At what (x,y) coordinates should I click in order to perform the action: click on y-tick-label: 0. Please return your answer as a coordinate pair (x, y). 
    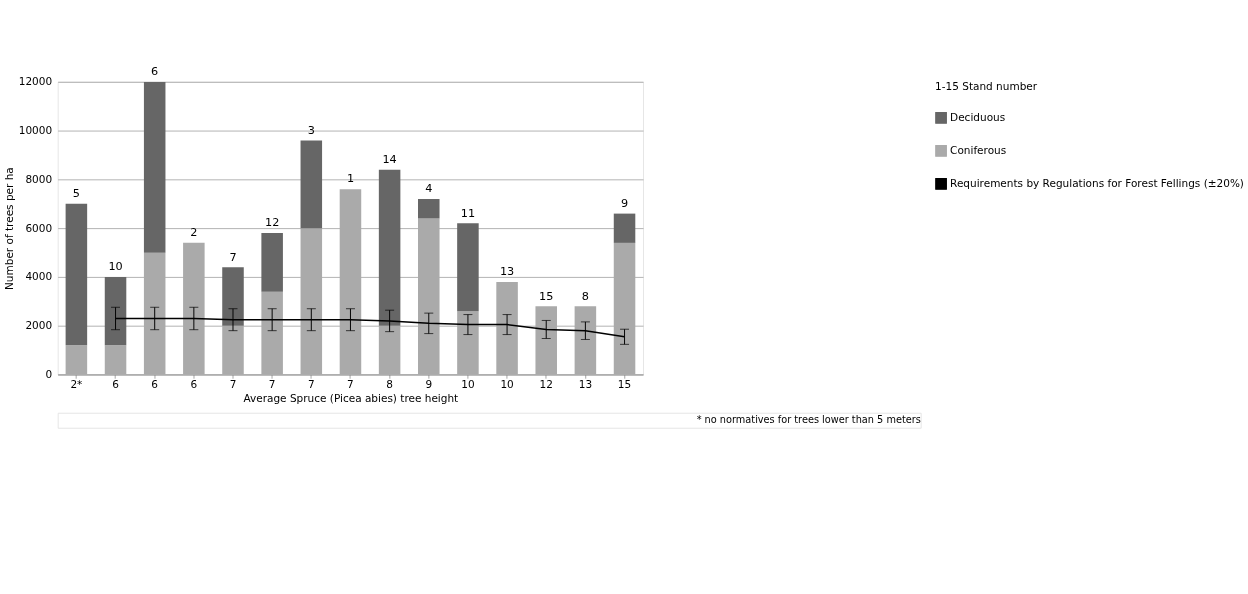
    Looking at the image, I should click on (49, 373).